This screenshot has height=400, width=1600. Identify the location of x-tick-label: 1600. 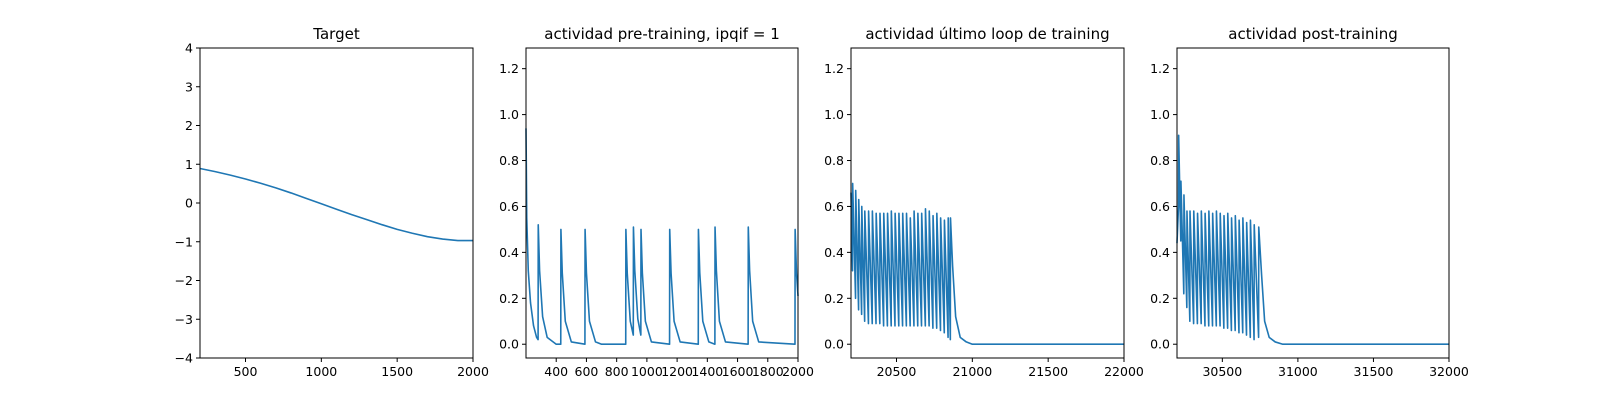
(738, 371).